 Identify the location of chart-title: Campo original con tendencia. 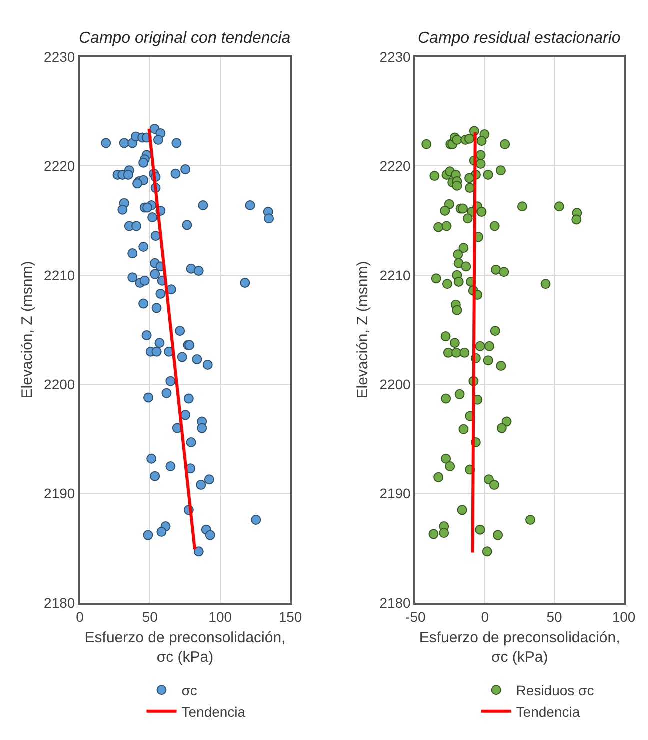
(185, 38).